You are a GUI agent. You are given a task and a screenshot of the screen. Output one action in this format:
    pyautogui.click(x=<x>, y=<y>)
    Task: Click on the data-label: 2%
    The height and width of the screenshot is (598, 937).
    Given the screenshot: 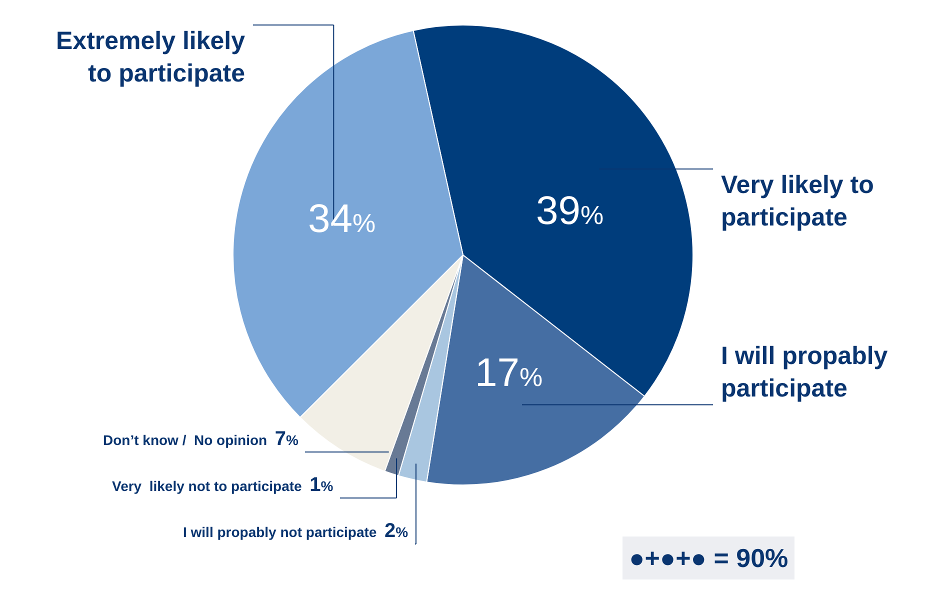 What is the action you would take?
    pyautogui.click(x=396, y=531)
    